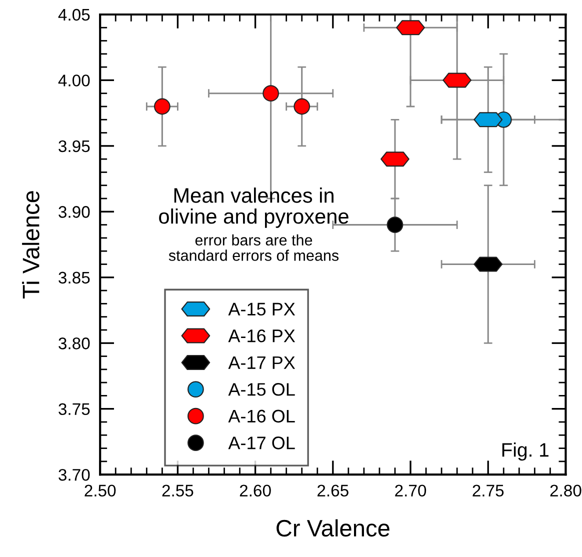  Describe the element at coordinates (262, 362) in the screenshot. I see `legend-label: A-17 PX` at that location.